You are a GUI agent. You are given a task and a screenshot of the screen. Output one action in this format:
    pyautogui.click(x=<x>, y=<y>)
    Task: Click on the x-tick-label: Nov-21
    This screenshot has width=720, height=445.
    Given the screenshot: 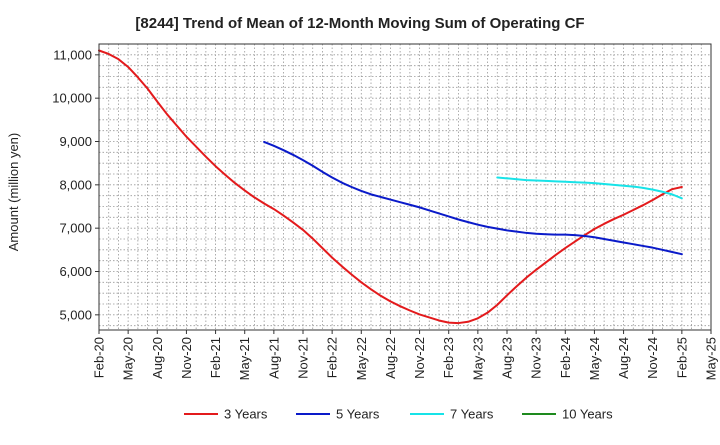 What is the action you would take?
    pyautogui.click(x=303, y=358)
    